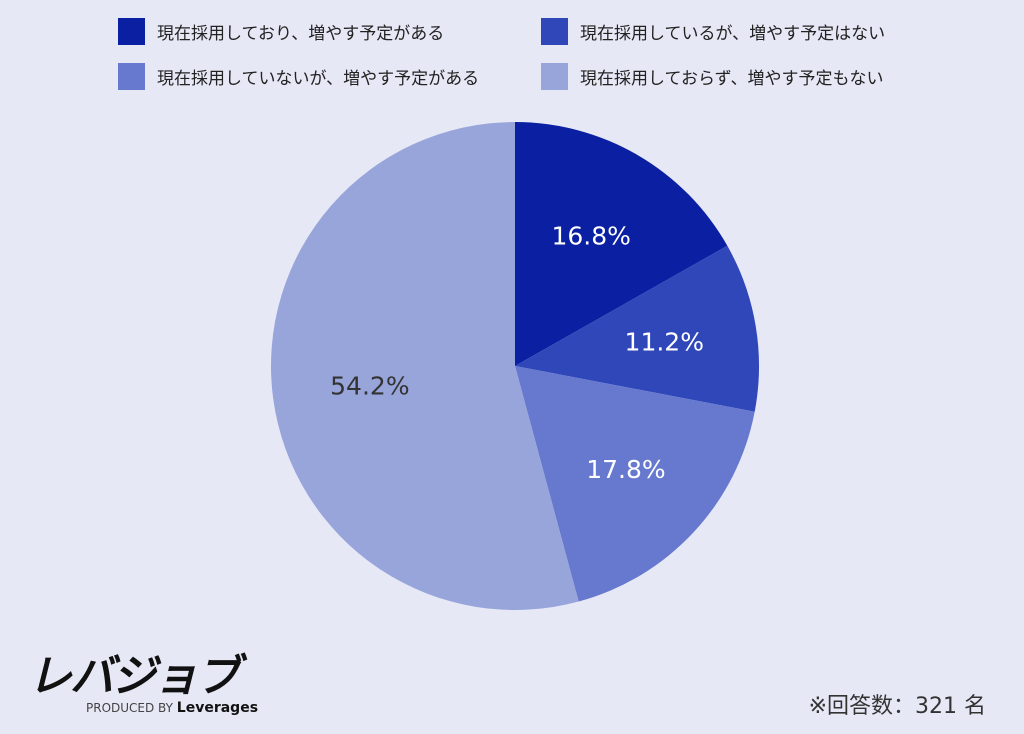 Image resolution: width=1024 pixels, height=734 pixels. What do you see at coordinates (301, 34) in the screenshot?
I see `legend-label: 現在採用しており、増やす予定がある` at bounding box center [301, 34].